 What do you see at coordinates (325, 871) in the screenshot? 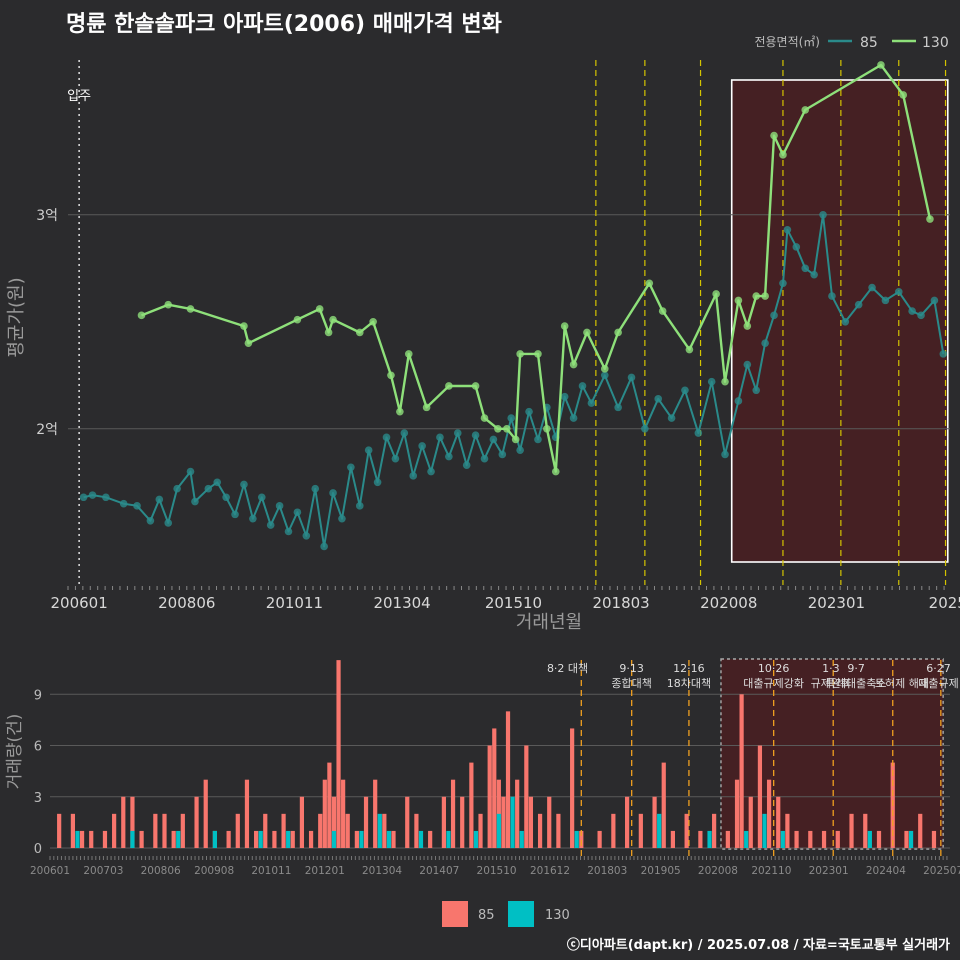
I see `volume-x-tick-label: 201201` at bounding box center [325, 871].